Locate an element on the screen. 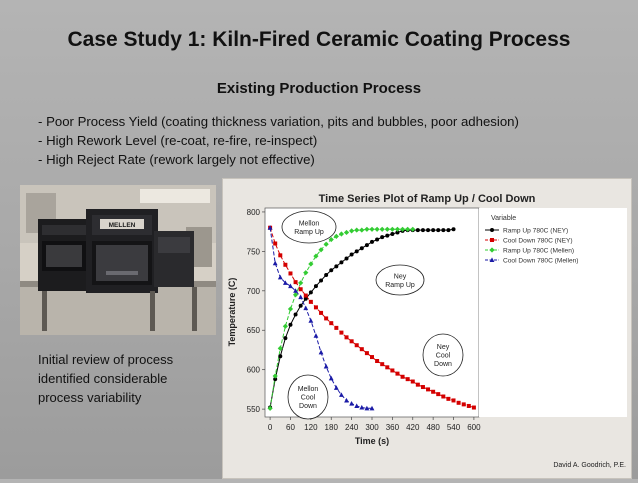 The image size is (638, 483). footer-author: David A. Goodrich, P.E. is located at coordinates (589, 465).